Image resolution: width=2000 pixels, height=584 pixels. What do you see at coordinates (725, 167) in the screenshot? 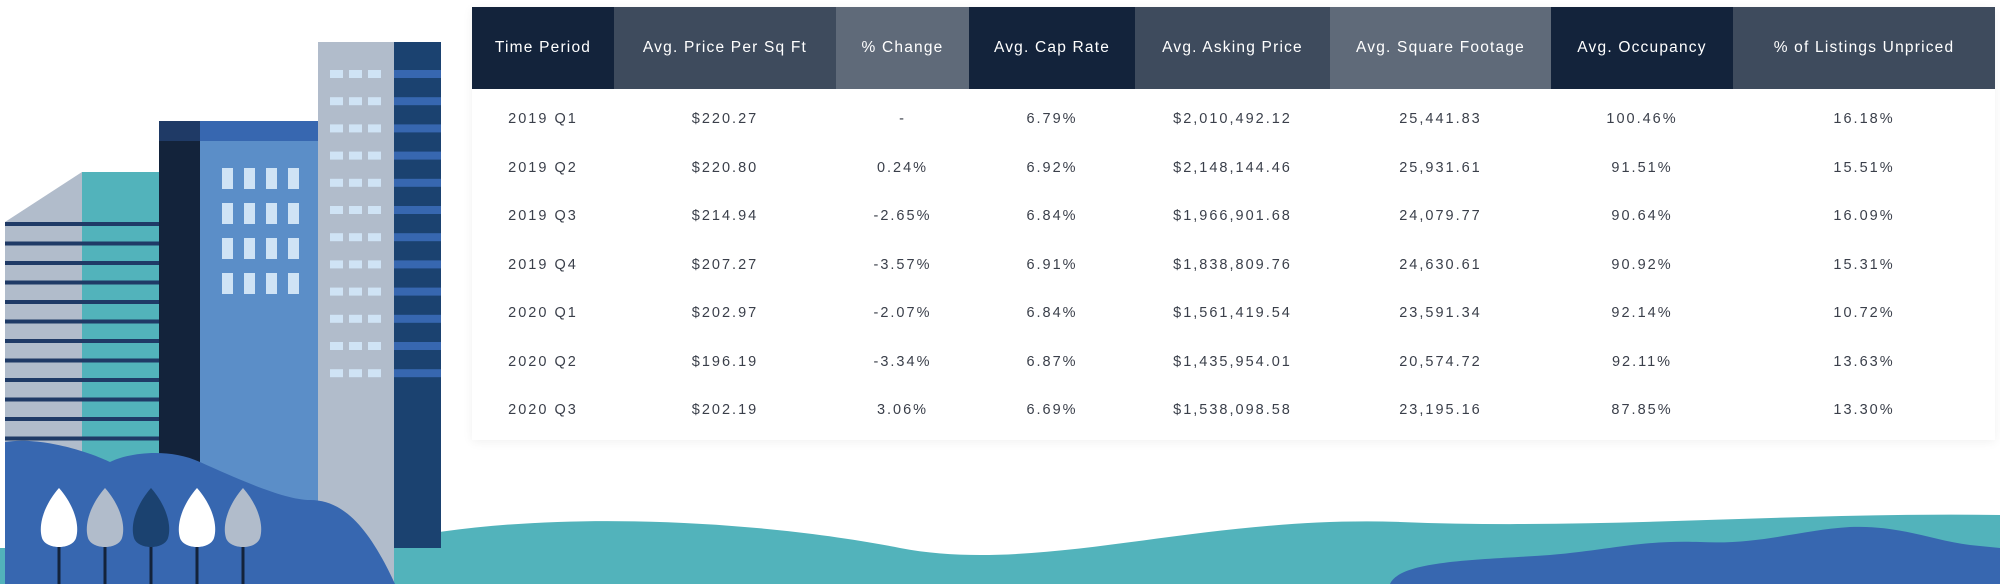
I see `table-cell: $220.80` at bounding box center [725, 167].